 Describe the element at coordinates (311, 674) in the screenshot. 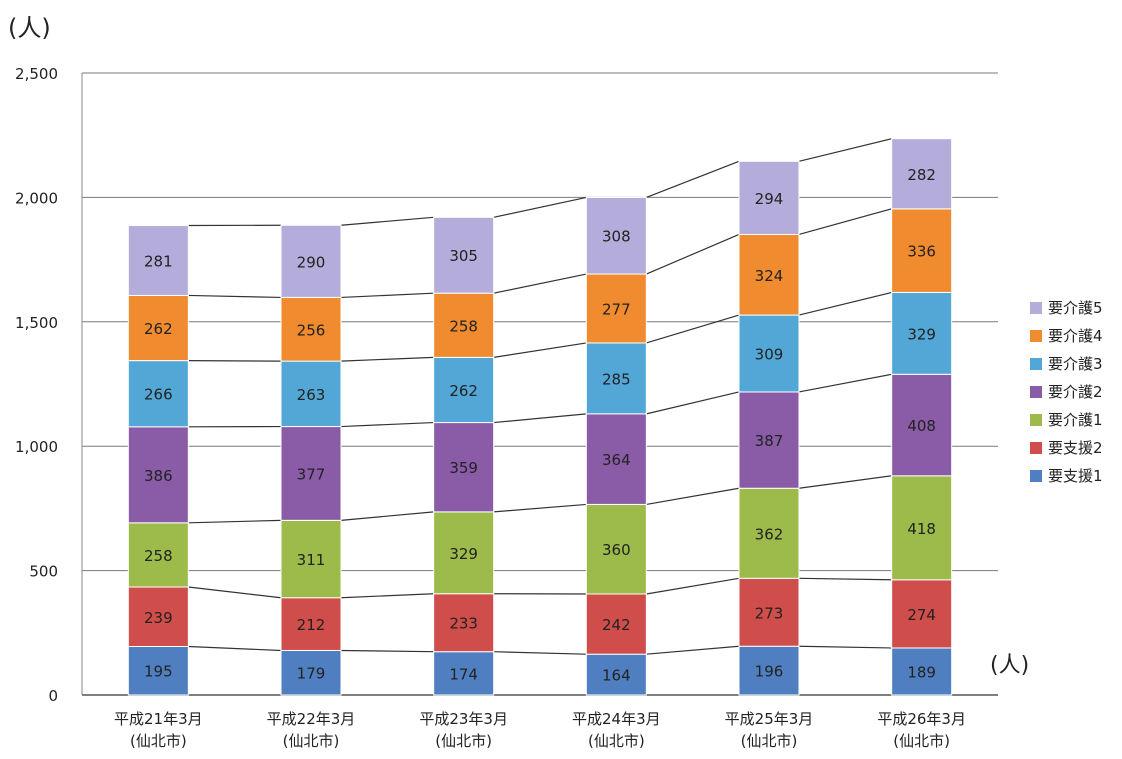

I see `data-label: 179` at that location.